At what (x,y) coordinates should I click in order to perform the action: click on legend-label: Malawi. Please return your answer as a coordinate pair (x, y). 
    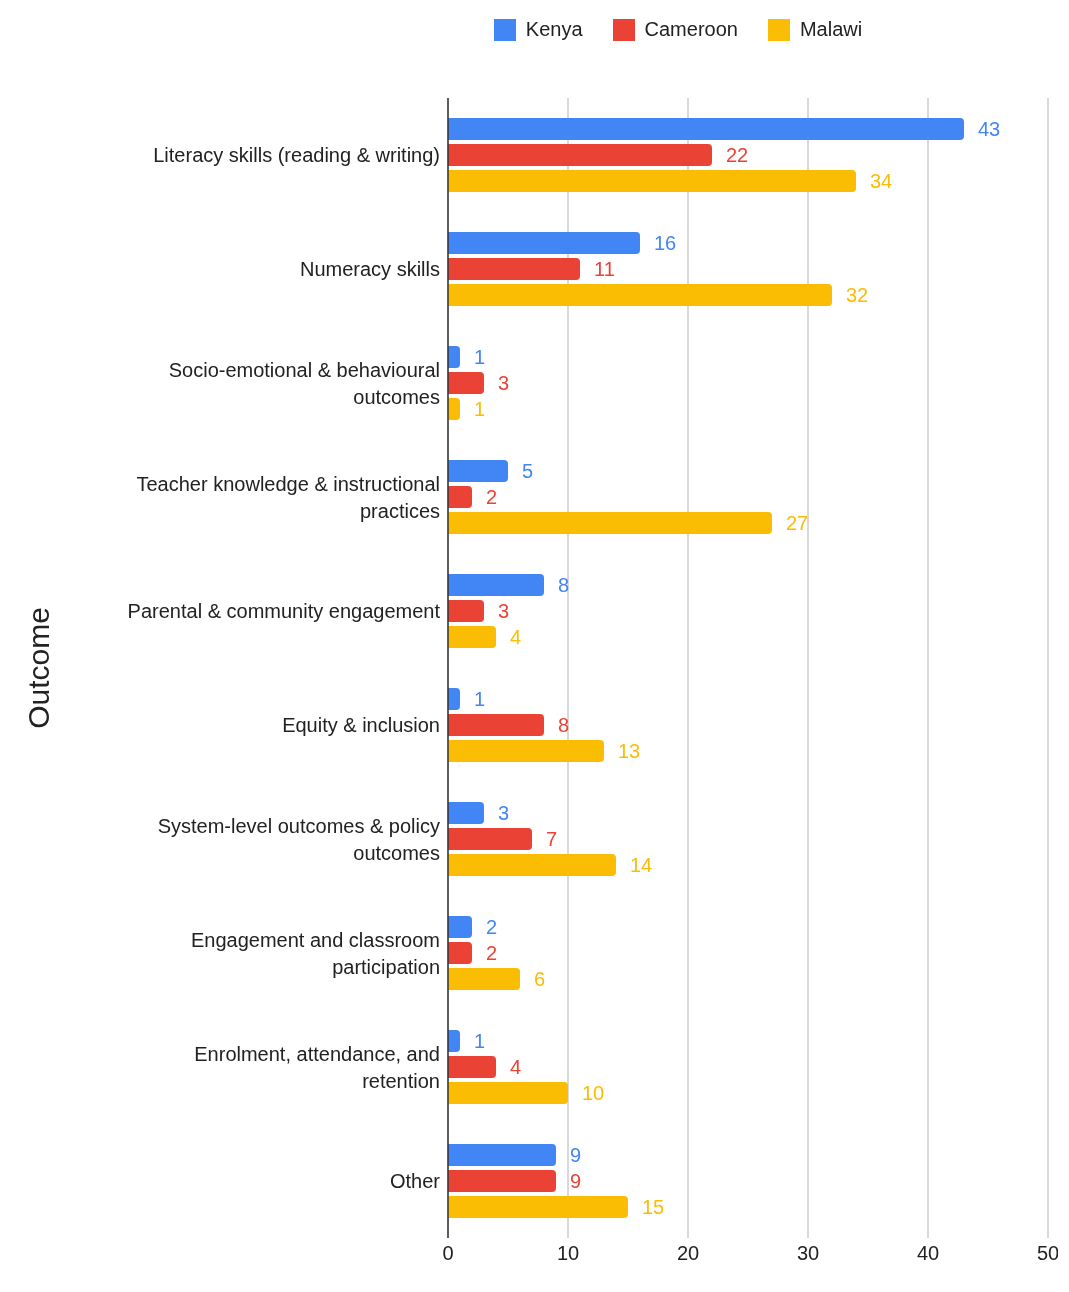
    Looking at the image, I should click on (831, 29).